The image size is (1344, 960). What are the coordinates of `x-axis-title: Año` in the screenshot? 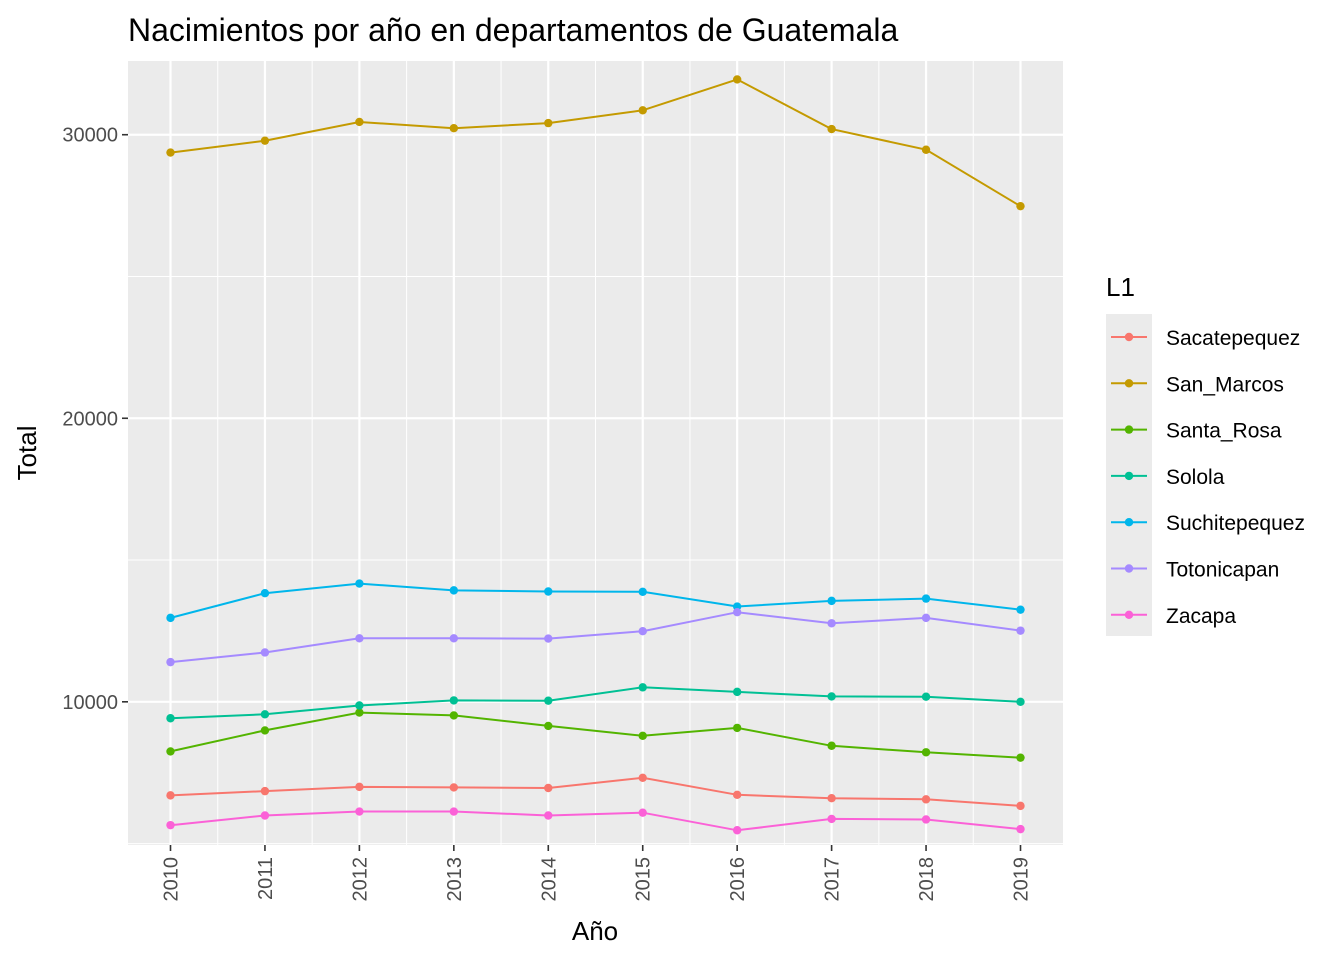 It's located at (595, 931).